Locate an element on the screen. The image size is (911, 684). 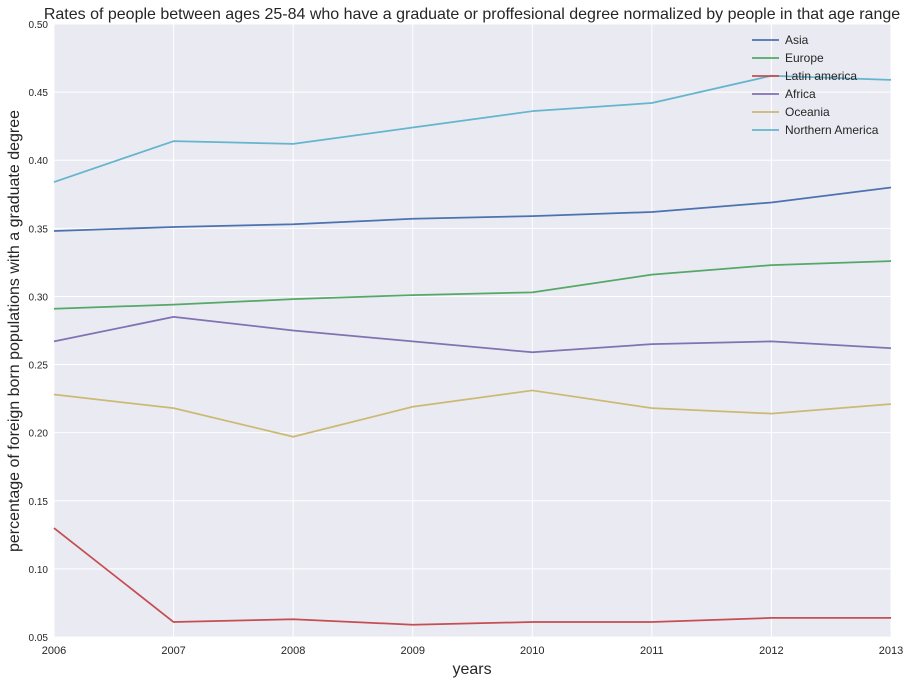
x-tick-label: 2009 is located at coordinates (412, 651).